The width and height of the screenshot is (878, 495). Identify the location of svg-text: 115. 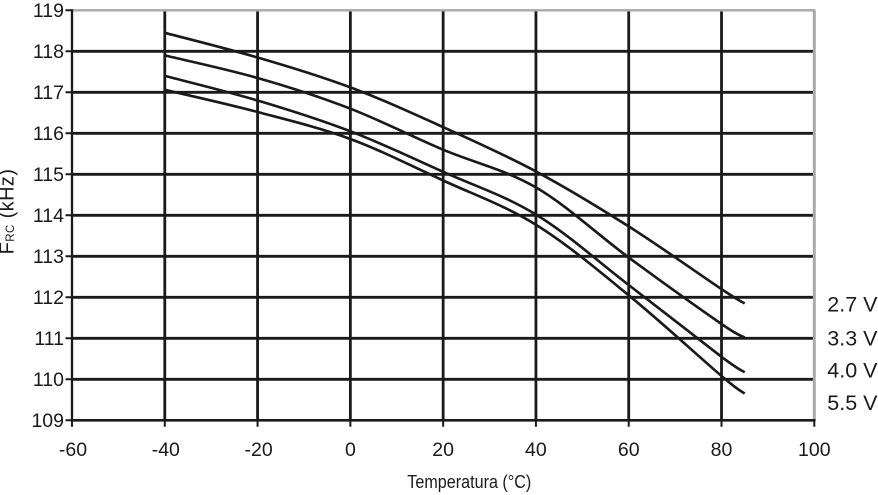
(48, 175).